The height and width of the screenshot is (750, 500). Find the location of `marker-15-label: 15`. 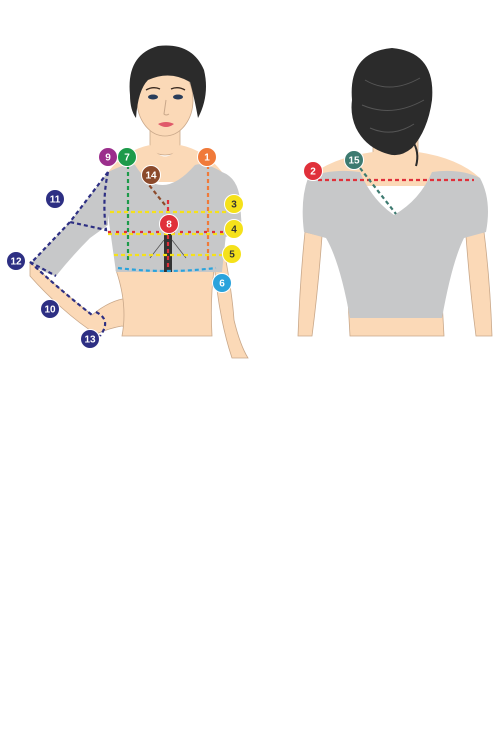

marker-15-label: 15 is located at coordinates (354, 161).